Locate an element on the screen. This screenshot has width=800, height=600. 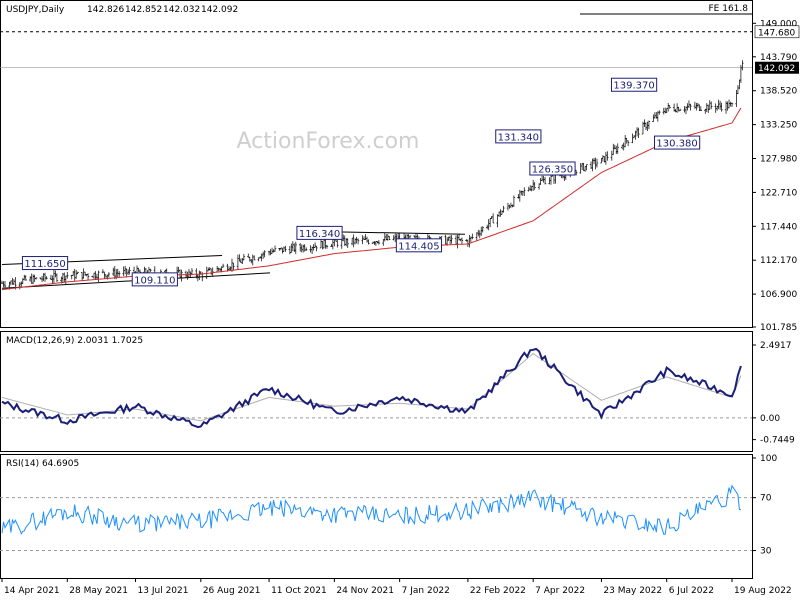
price-annotation: 116.340 is located at coordinates (319, 232).